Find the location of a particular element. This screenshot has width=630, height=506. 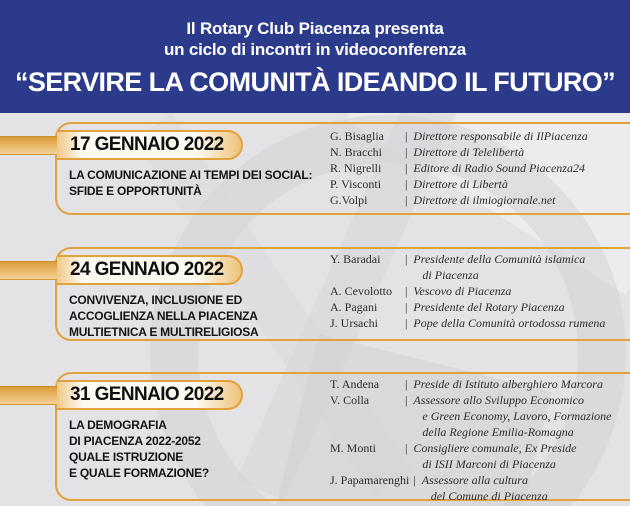

speaker-role: Presidente del Rotary Piacenza is located at coordinates (518, 307).